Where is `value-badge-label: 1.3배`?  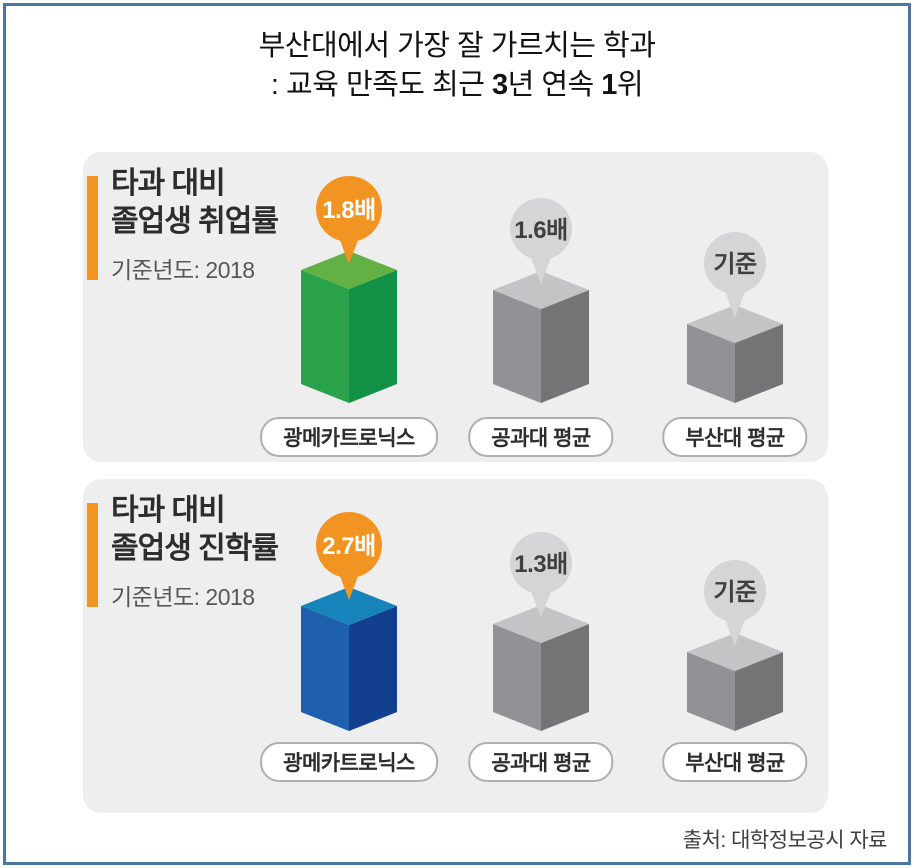 value-badge-label: 1.3배 is located at coordinates (540, 564).